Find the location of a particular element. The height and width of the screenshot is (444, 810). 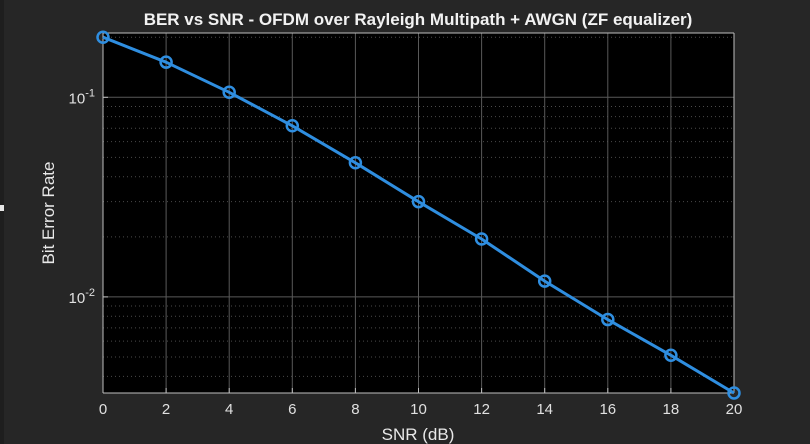

x-tick-label: 12 is located at coordinates (481, 409).